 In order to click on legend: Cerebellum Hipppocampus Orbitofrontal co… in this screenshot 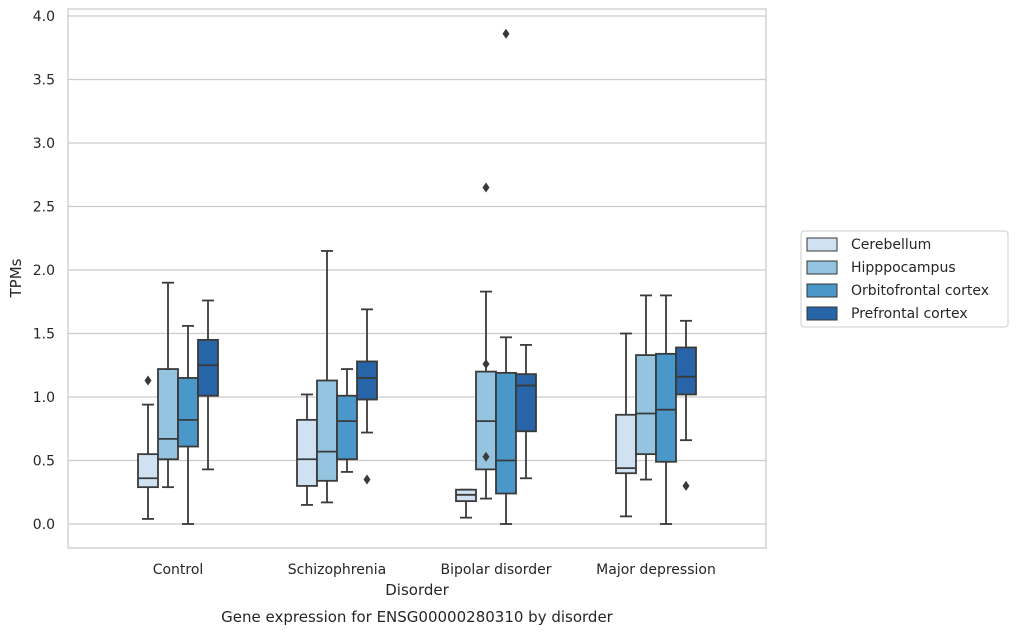, I will do `click(904, 279)`.